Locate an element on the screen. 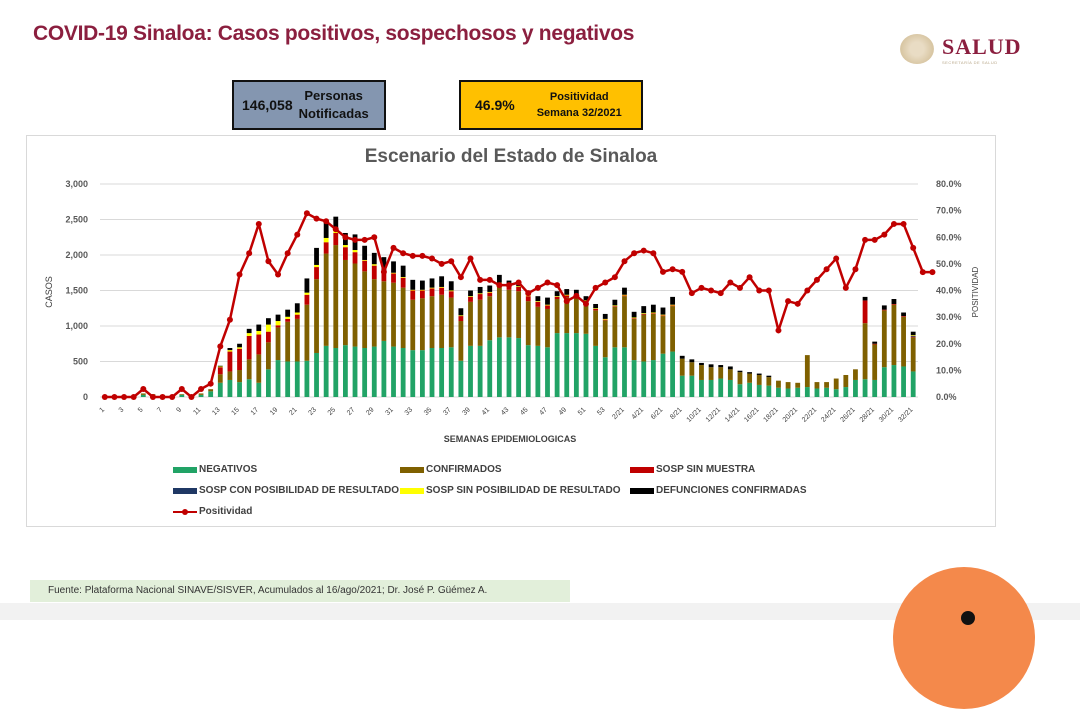  x-tick-label: 26/21 is located at coordinates (848, 414).